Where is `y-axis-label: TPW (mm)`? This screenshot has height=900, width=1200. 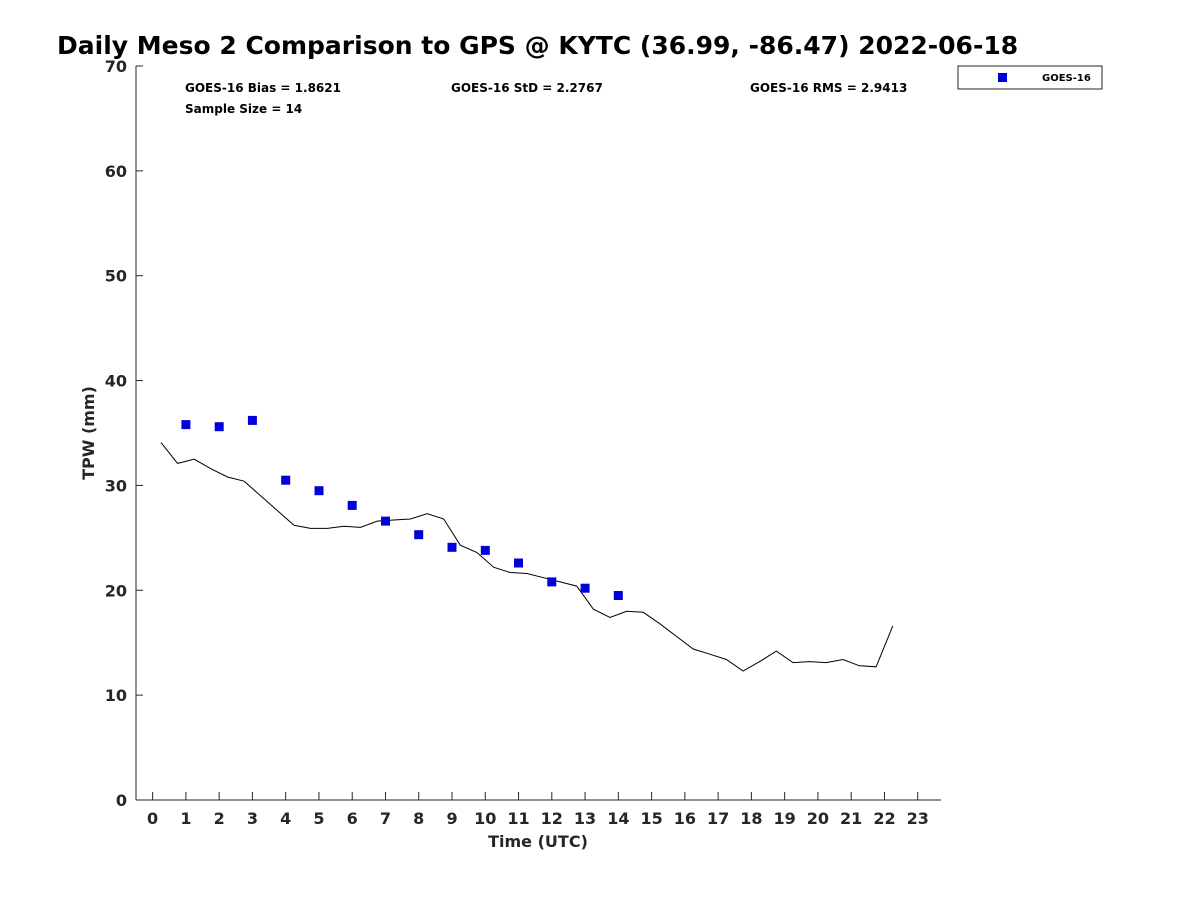
y-axis-label: TPW (mm) is located at coordinates (88, 433).